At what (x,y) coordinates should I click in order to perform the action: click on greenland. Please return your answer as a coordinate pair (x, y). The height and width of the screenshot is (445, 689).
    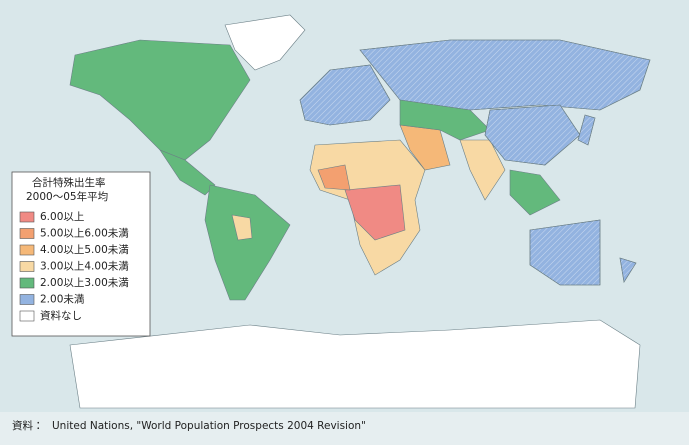
    Looking at the image, I should click on (265, 42).